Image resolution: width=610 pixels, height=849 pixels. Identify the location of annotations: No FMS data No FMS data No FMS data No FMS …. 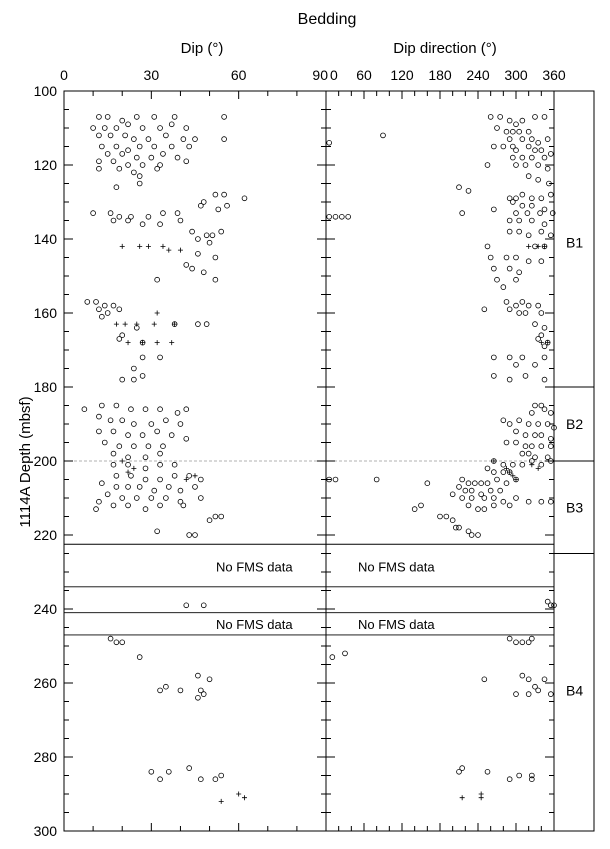
(325, 595).